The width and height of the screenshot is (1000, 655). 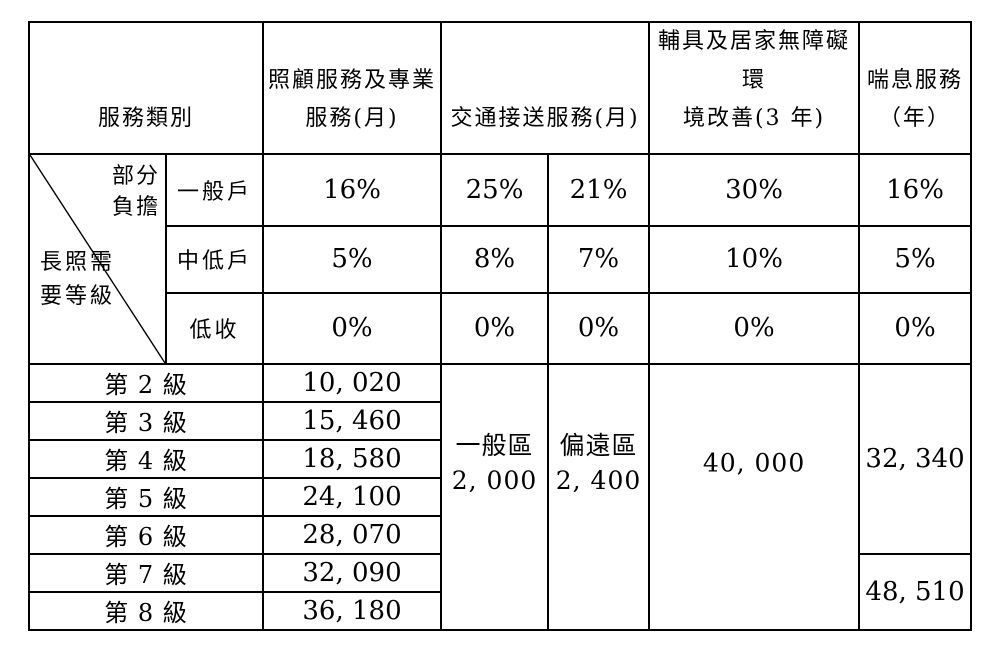 I want to click on care-amount: 32, 090, so click(x=352, y=572).